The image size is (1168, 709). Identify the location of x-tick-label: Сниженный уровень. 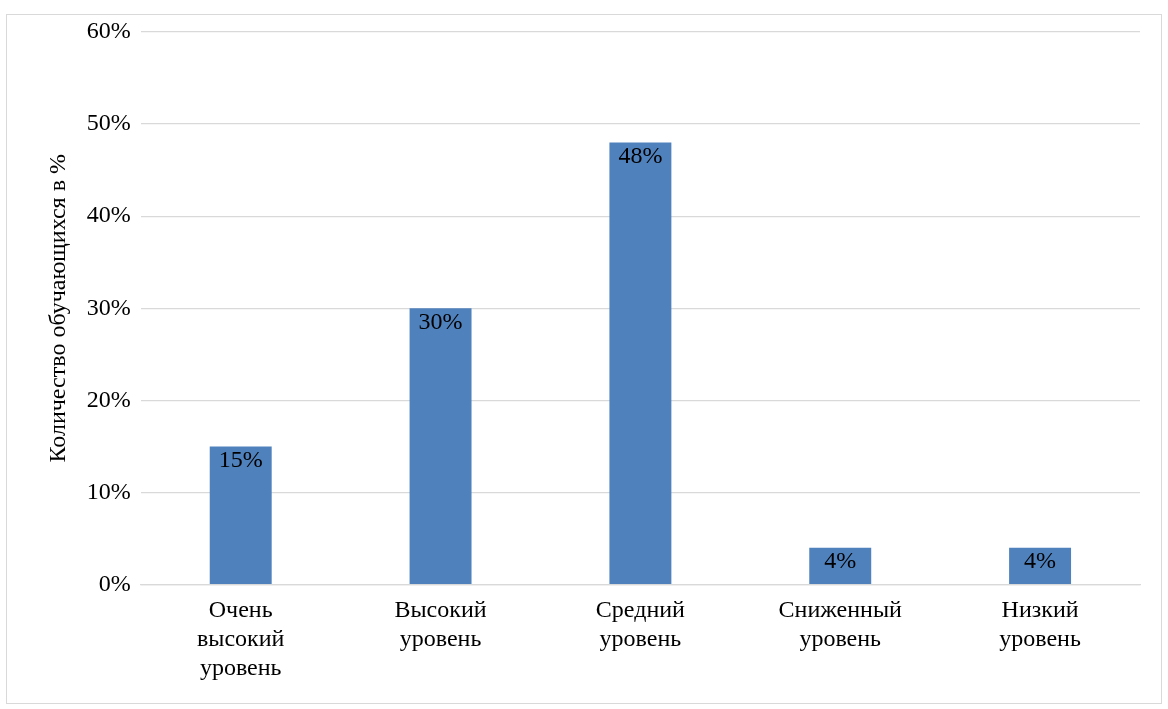
(840, 624).